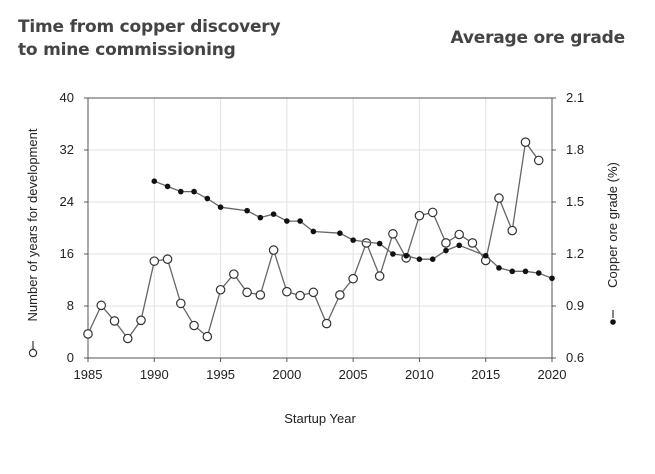  What do you see at coordinates (220, 374) in the screenshot?
I see `x-tick-label: 1995` at bounding box center [220, 374].